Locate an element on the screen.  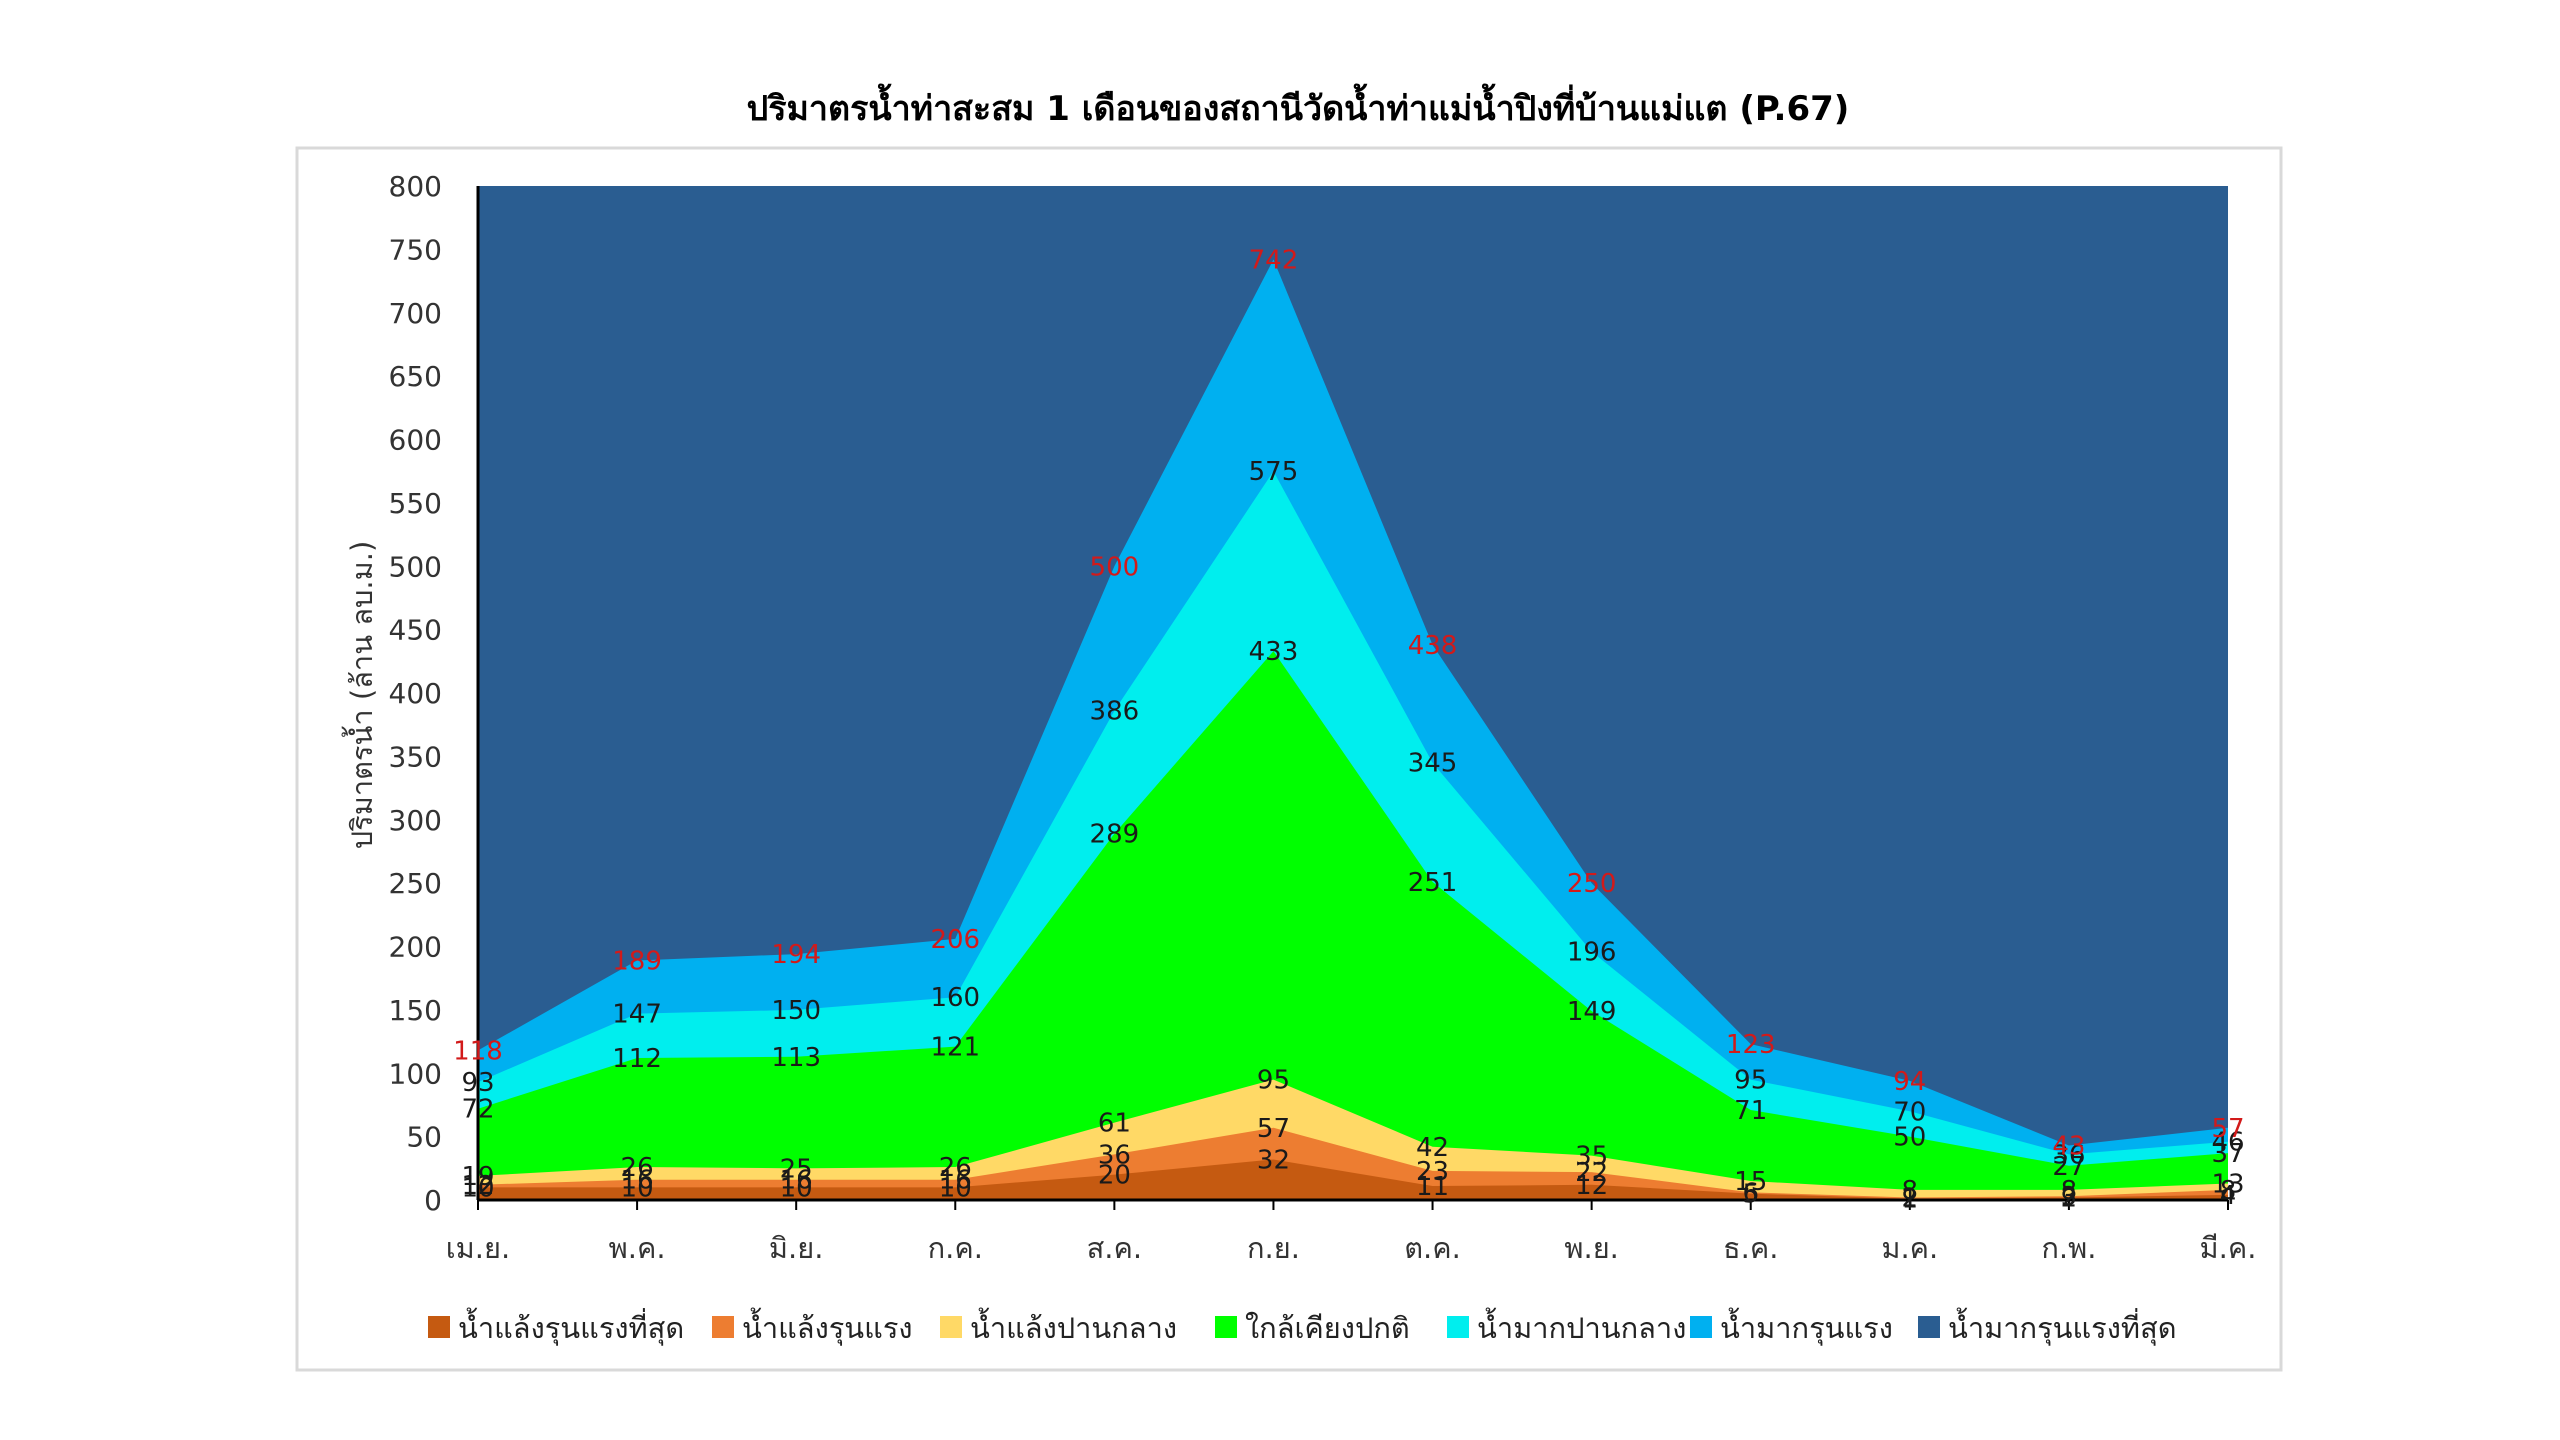
data-label: 1 is located at coordinates (1910, 1200).